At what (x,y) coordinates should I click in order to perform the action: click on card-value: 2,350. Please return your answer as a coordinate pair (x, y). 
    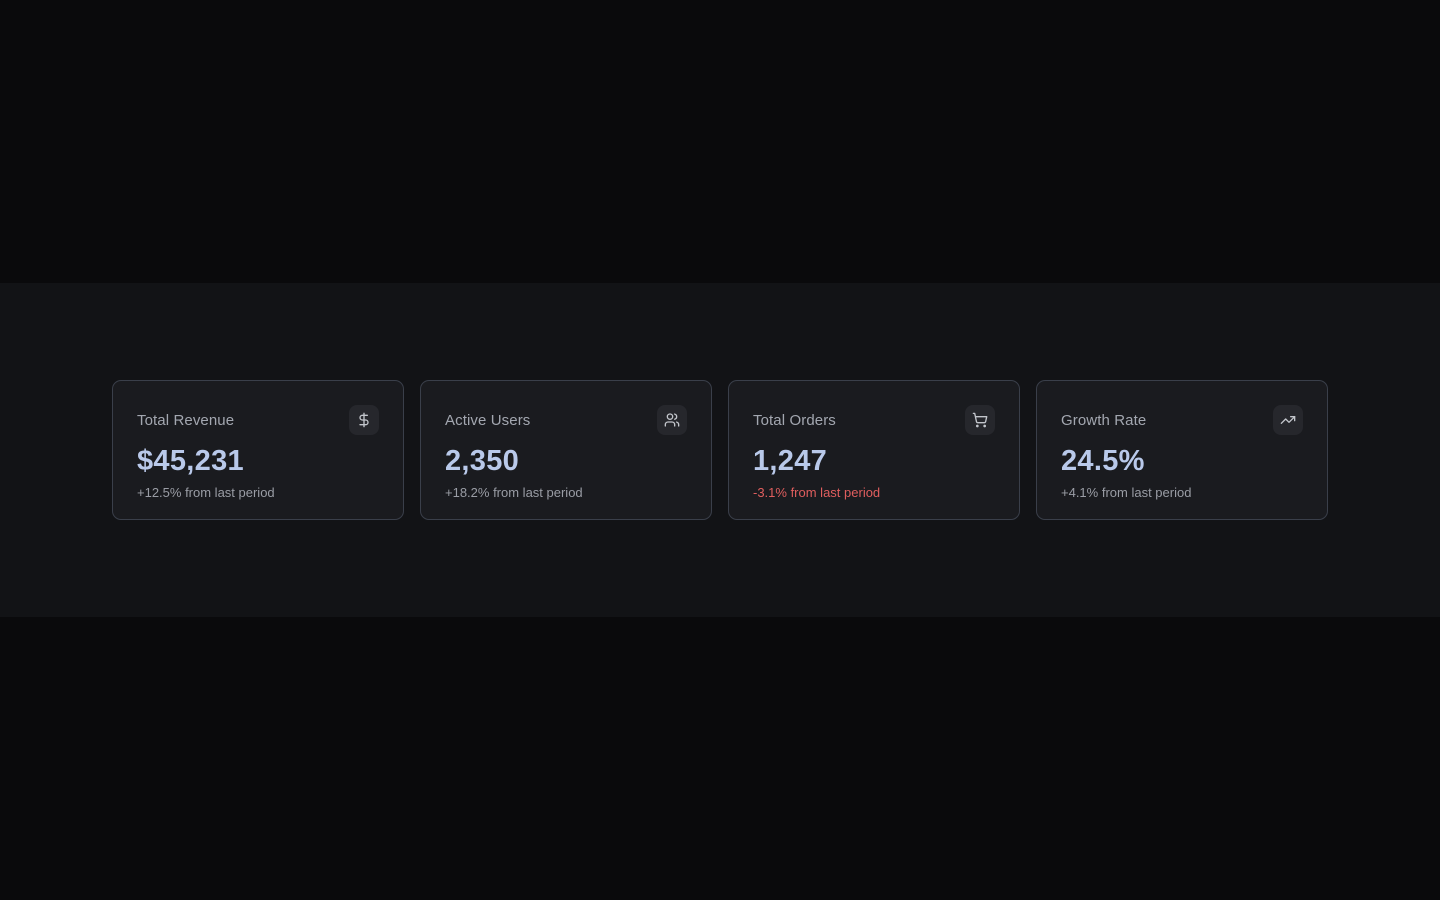
    Looking at the image, I should click on (482, 461).